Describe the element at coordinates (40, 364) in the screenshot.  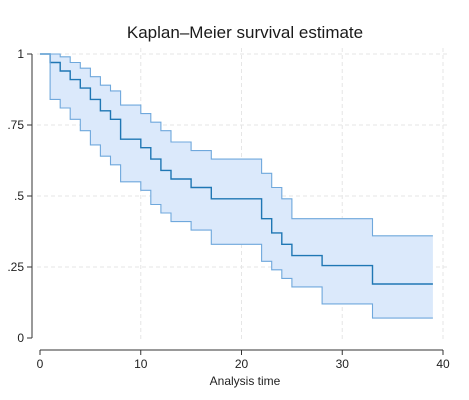
I see `x-tick-label: 0` at that location.